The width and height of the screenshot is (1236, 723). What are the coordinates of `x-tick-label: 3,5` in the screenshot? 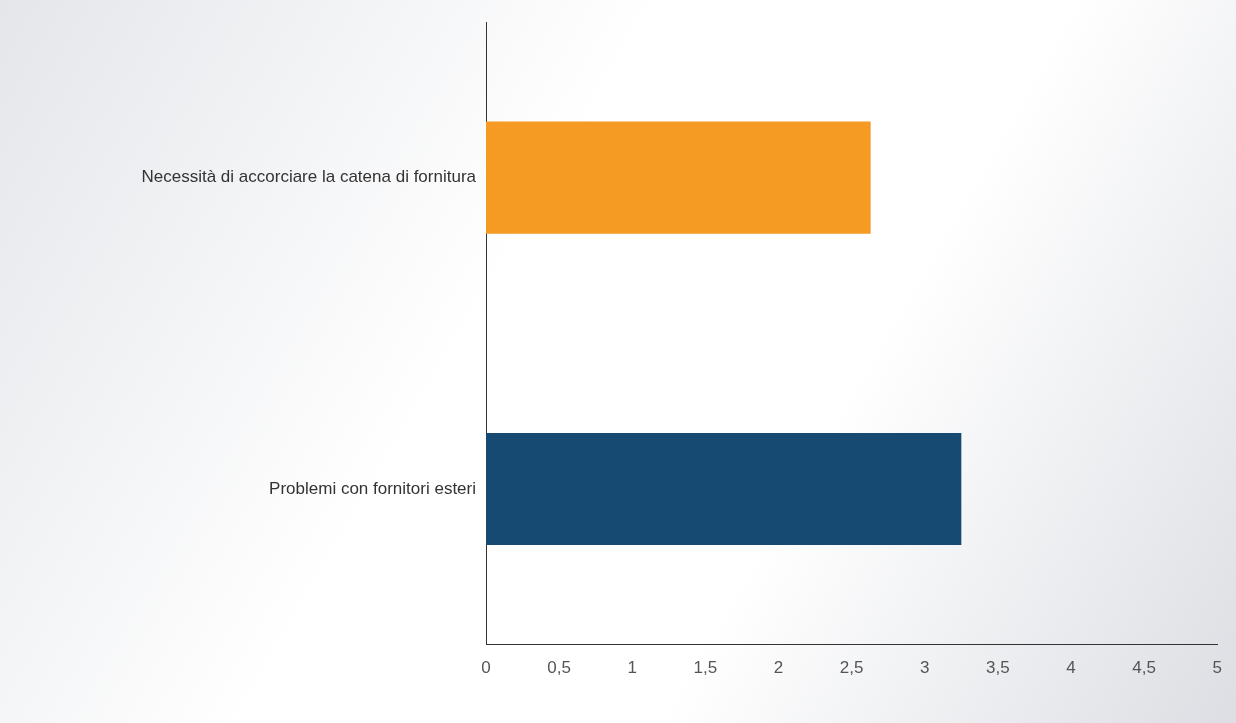 It's located at (998, 668).